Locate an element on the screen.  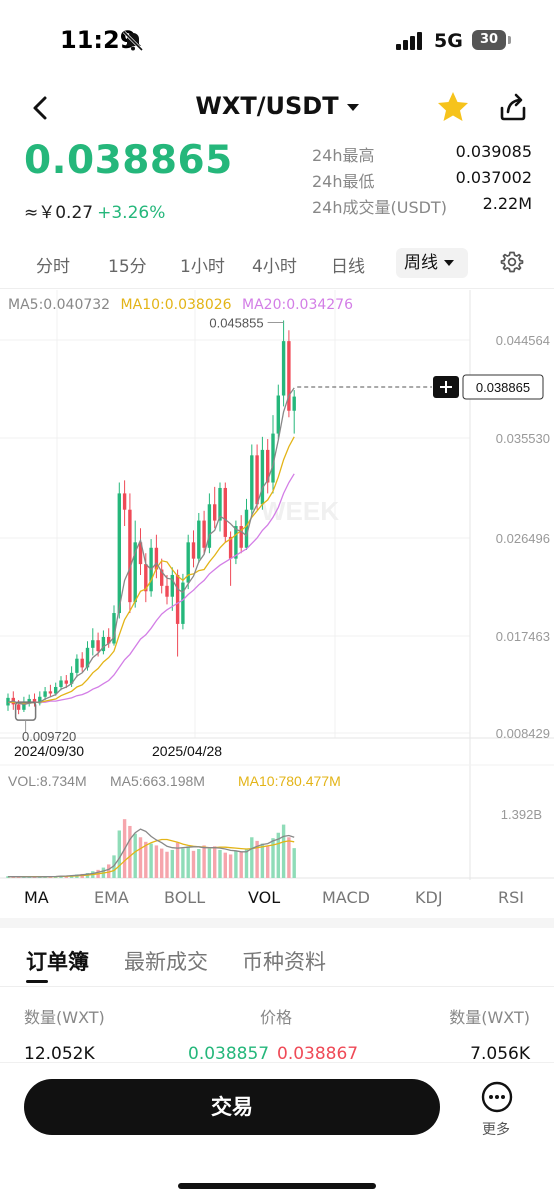
network-label: 5G is located at coordinates (448, 41).